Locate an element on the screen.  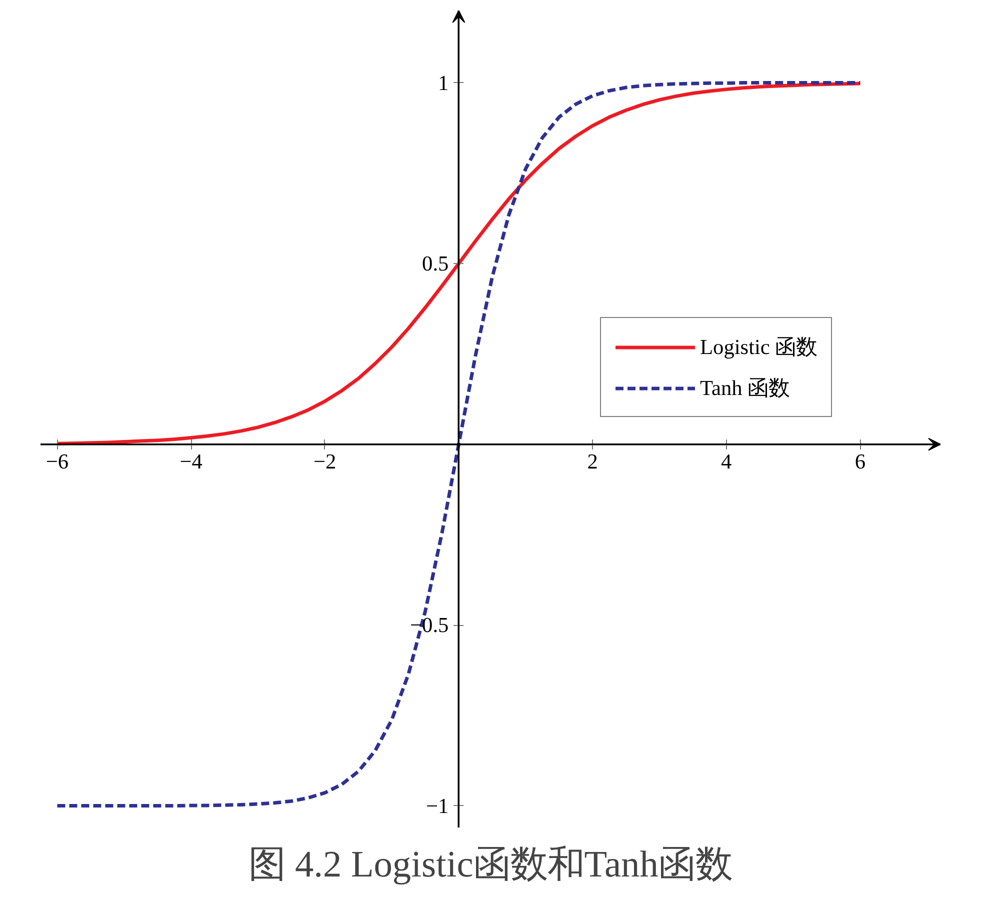
x-tick-label: 2 is located at coordinates (592, 461).